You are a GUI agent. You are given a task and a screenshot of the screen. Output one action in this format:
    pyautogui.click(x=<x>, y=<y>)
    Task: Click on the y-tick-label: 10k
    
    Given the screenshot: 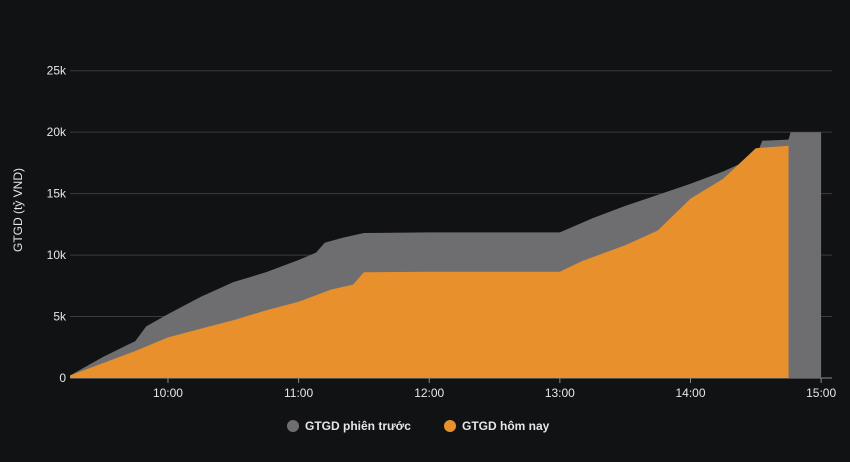 What is the action you would take?
    pyautogui.click(x=57, y=255)
    